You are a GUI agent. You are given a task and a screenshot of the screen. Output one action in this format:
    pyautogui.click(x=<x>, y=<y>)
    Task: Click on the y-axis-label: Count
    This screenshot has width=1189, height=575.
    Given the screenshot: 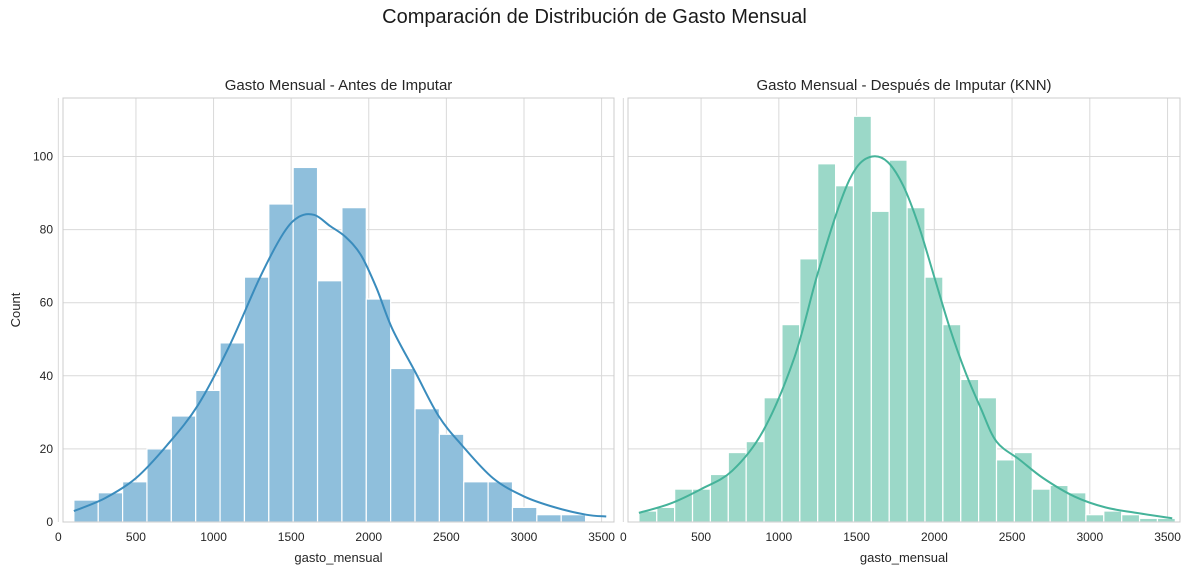 What is the action you would take?
    pyautogui.click(x=15, y=309)
    